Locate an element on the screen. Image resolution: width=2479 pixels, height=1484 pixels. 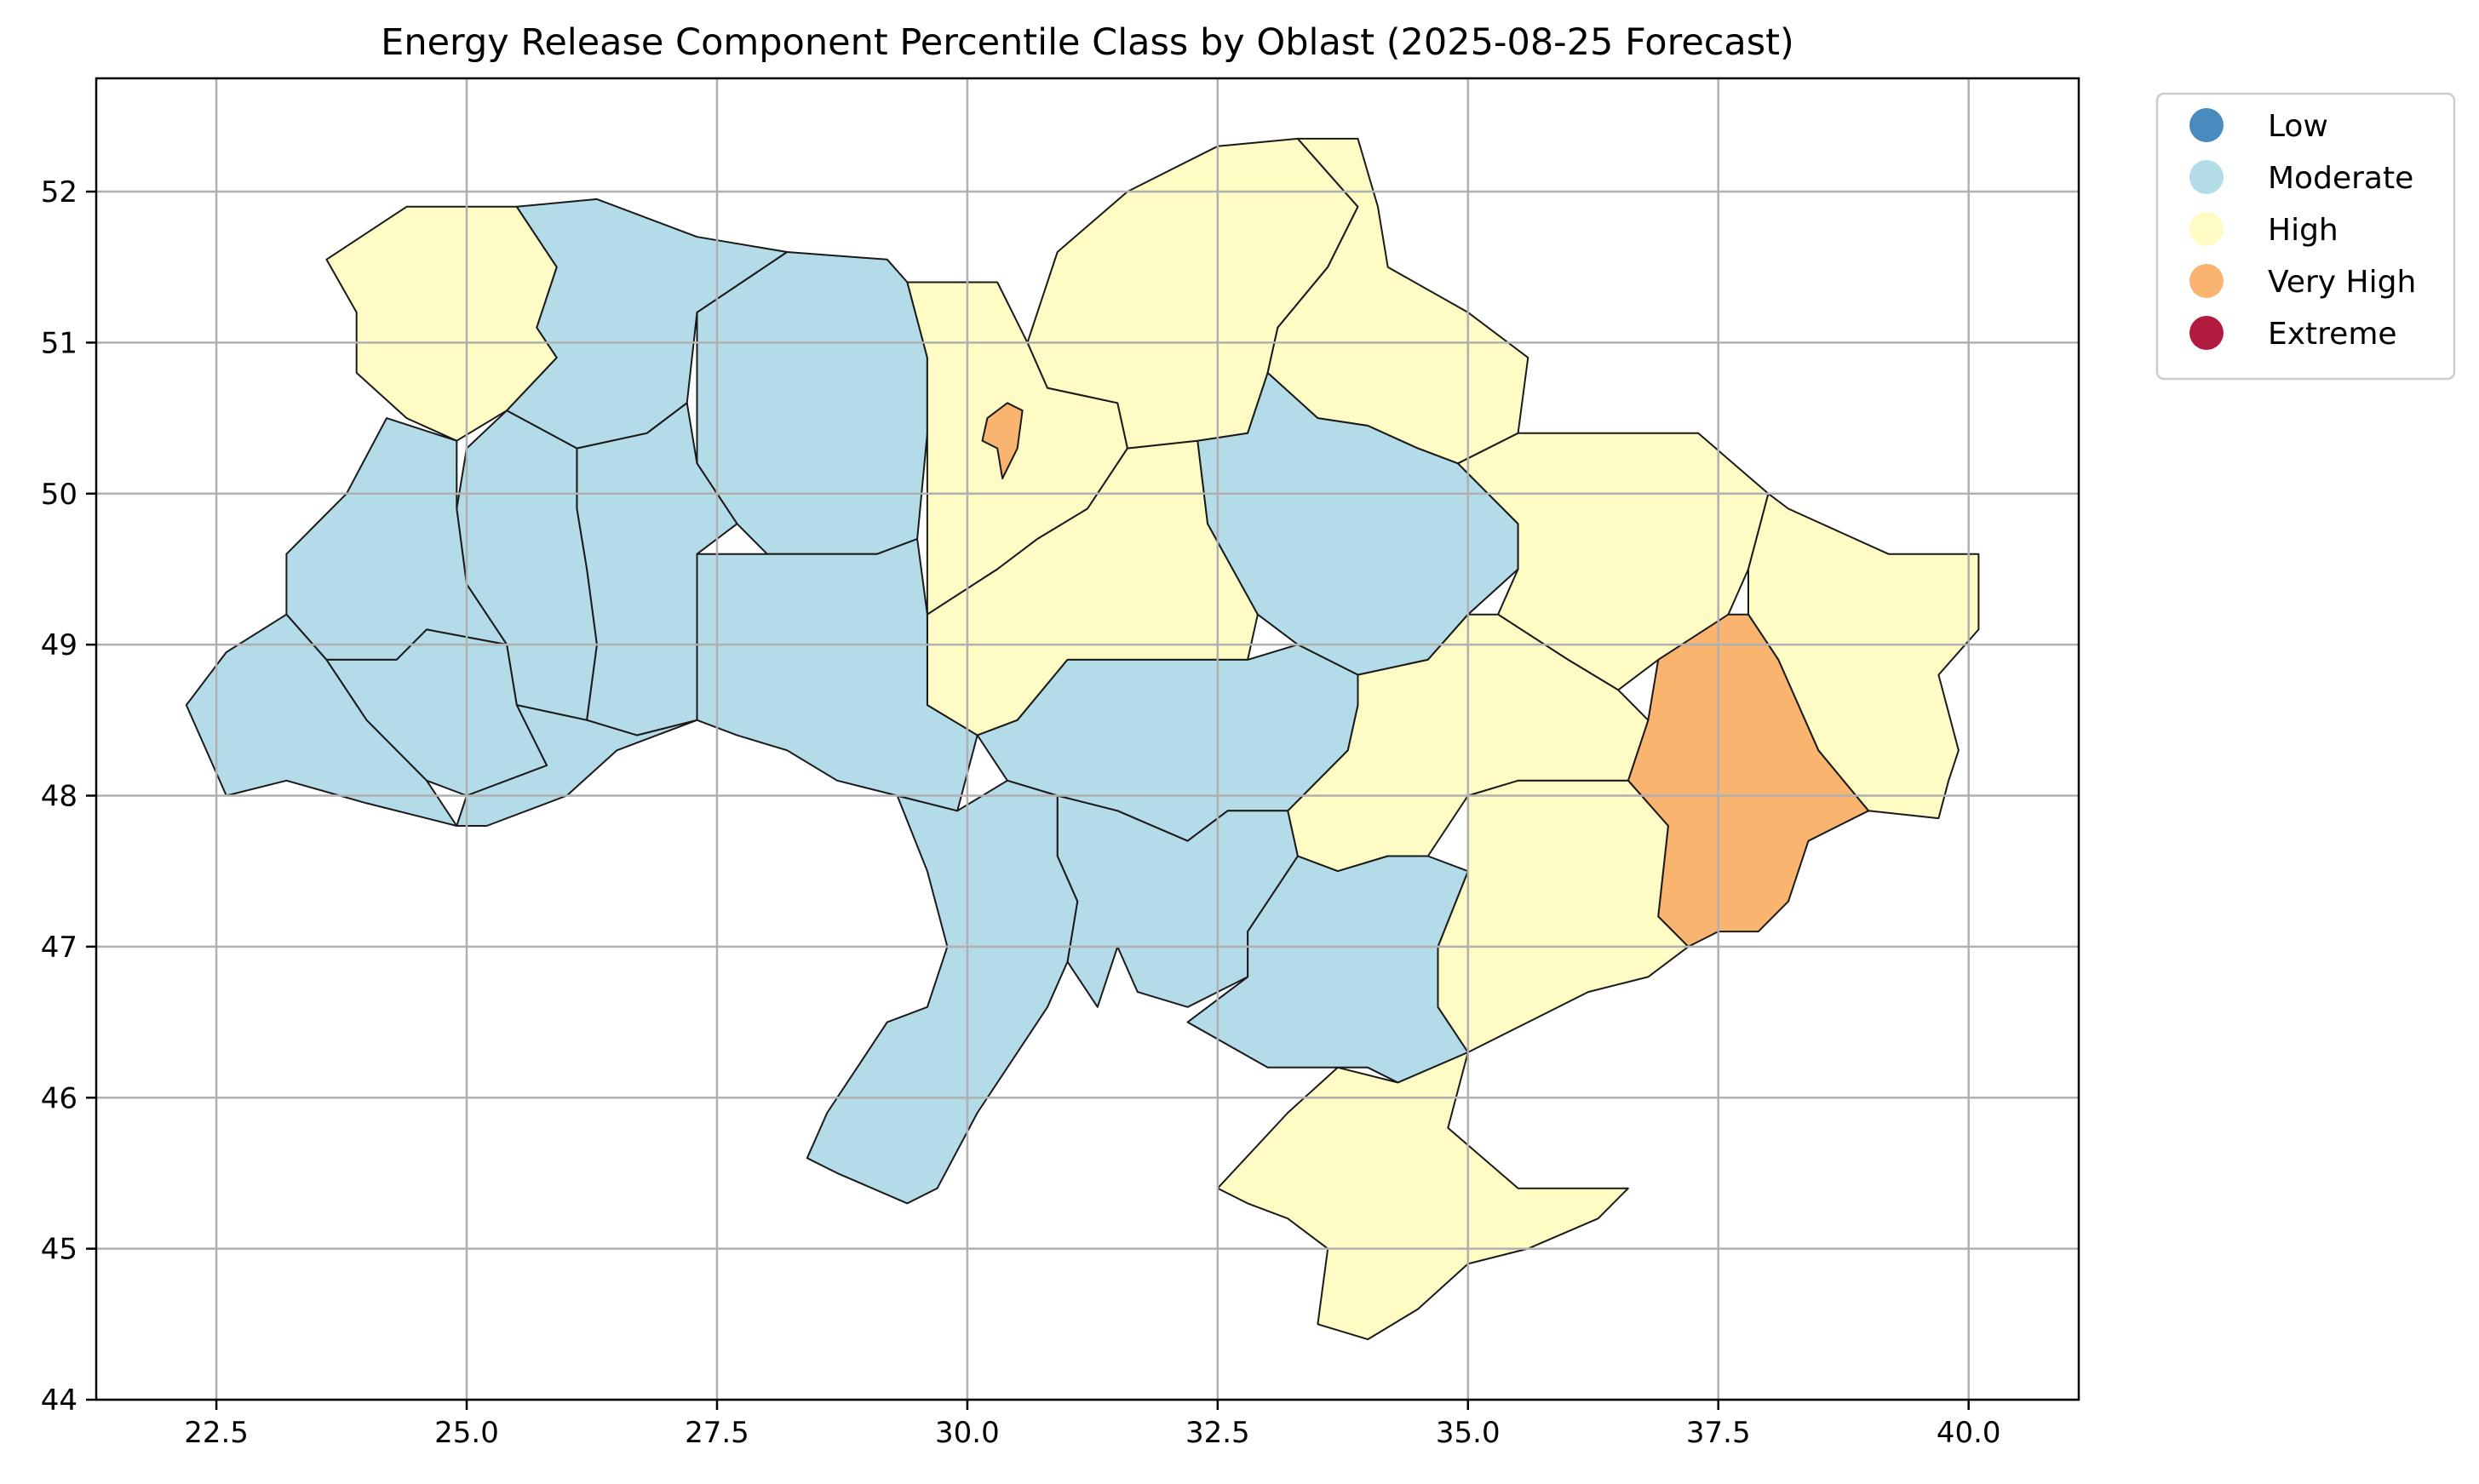
y-tick-label: 44 is located at coordinates (59, 1401).